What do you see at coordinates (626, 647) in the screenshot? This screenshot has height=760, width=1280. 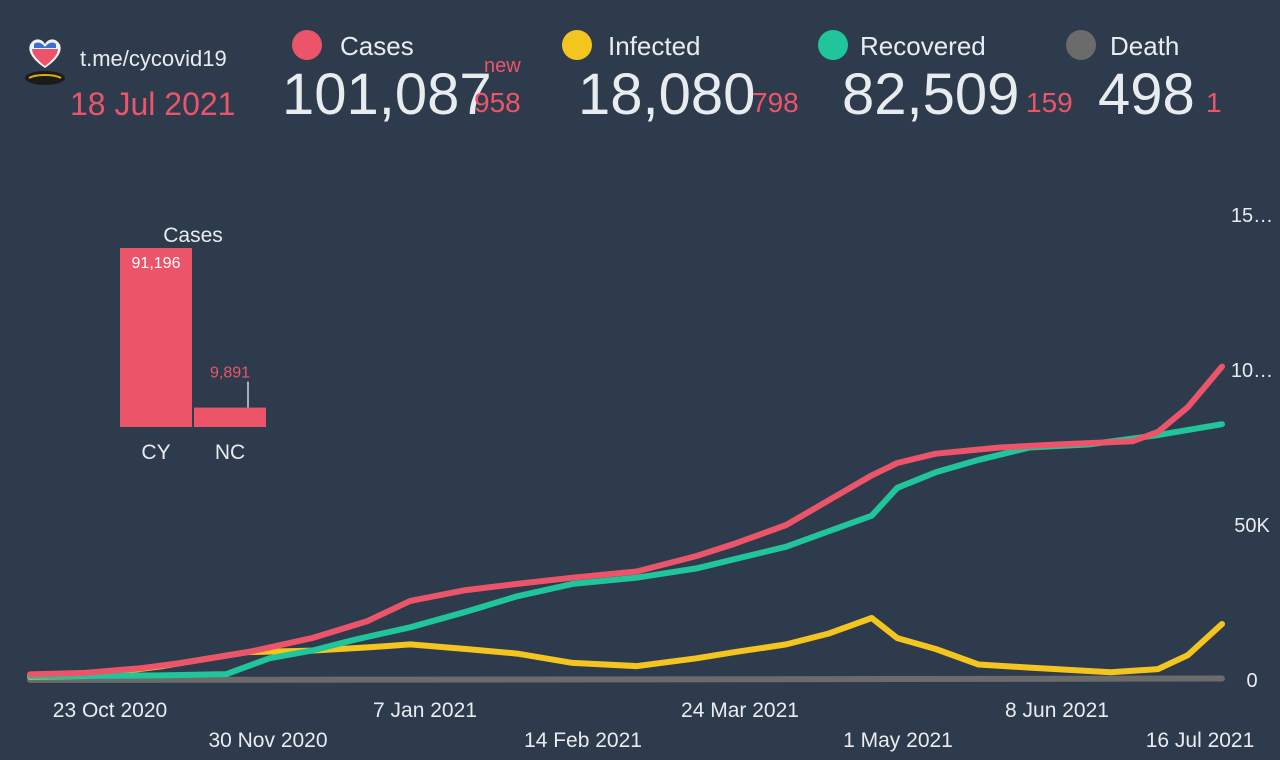 I see `series-line-infected` at bounding box center [626, 647].